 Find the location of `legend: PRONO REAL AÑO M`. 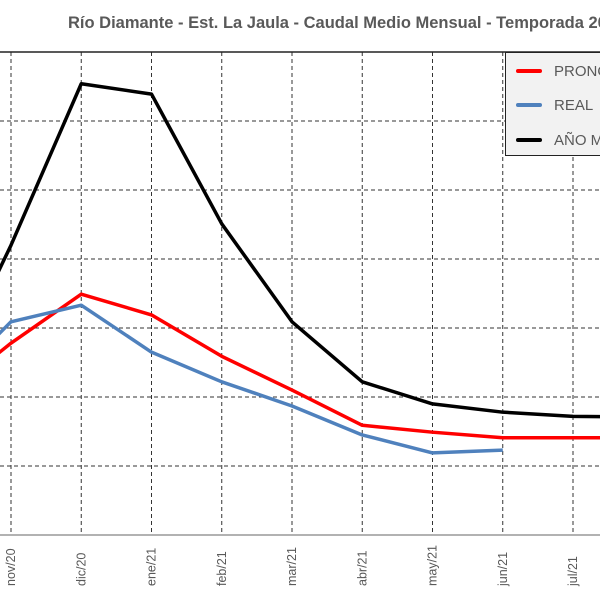

legend: PRONO REAL AÑO M is located at coordinates (552, 104).